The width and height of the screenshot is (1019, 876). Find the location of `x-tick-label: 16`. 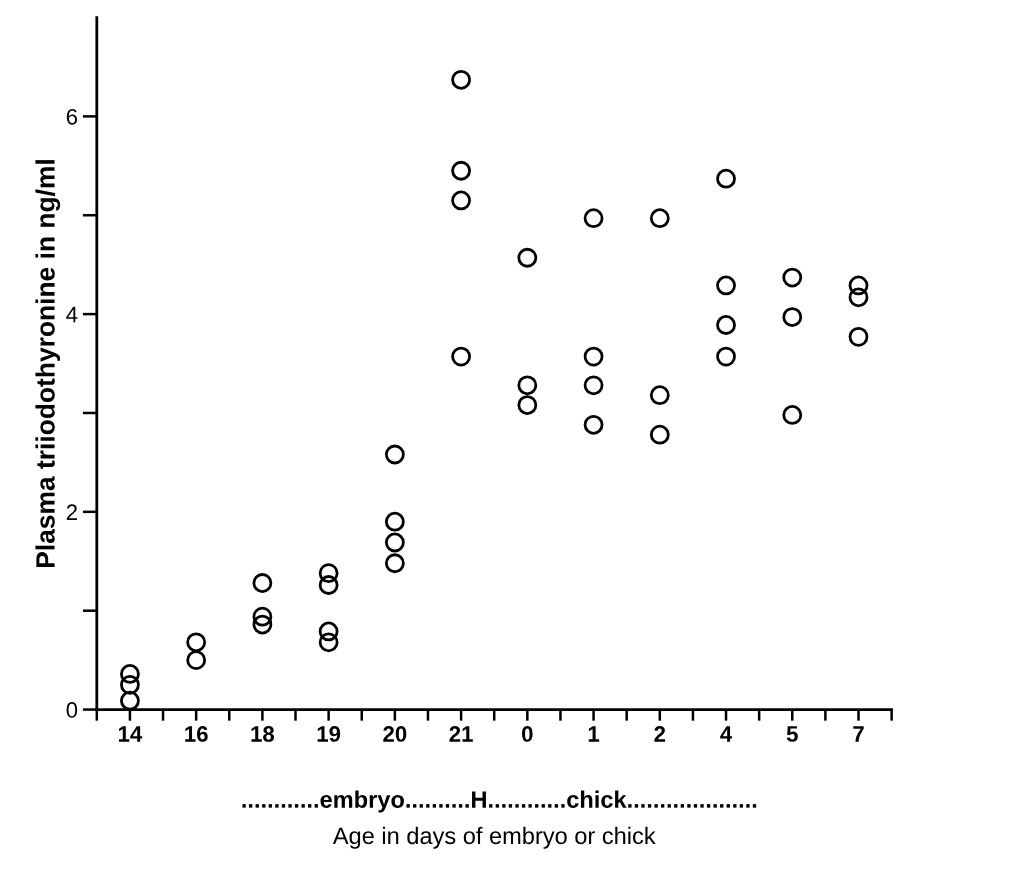

x-tick-label: 16 is located at coordinates (196, 734).